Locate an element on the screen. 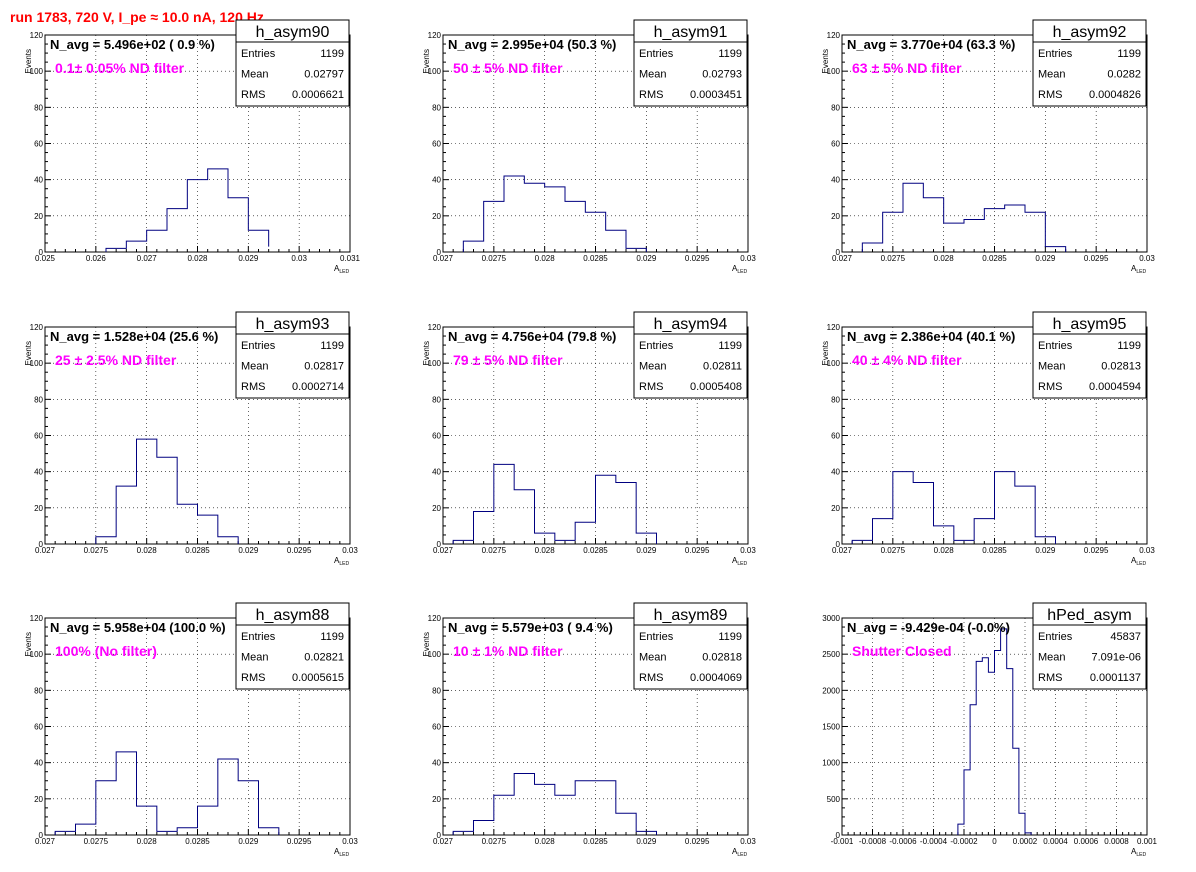 This screenshot has height=872, width=1196. filter-label: 40 ± 4% ND filter is located at coordinates (907, 360).